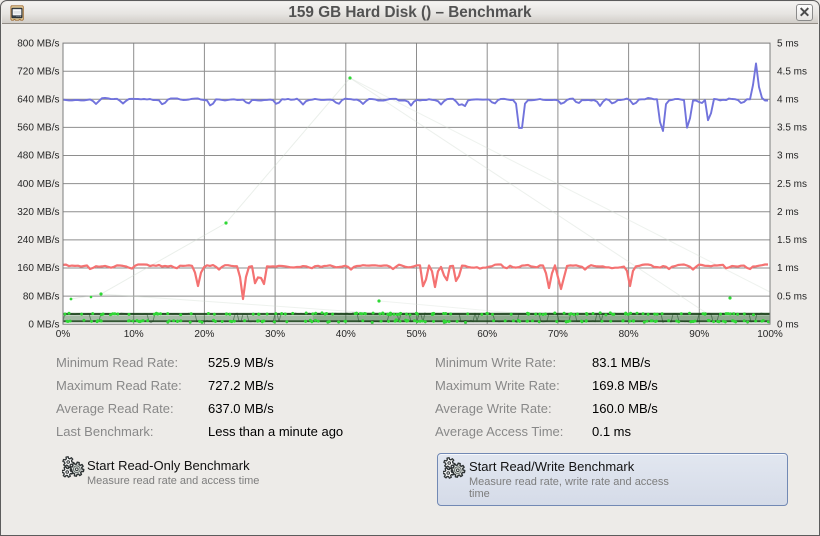  Describe the element at coordinates (43, 324) in the screenshot. I see `svg-text: 0 MB/s` at that location.